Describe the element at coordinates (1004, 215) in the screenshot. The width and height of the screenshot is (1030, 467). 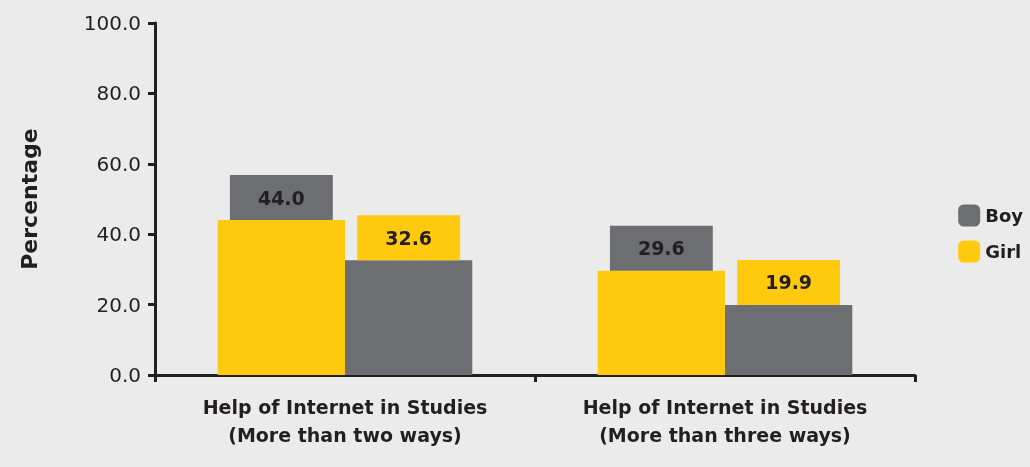
I see `legend-label: Boy` at that location.